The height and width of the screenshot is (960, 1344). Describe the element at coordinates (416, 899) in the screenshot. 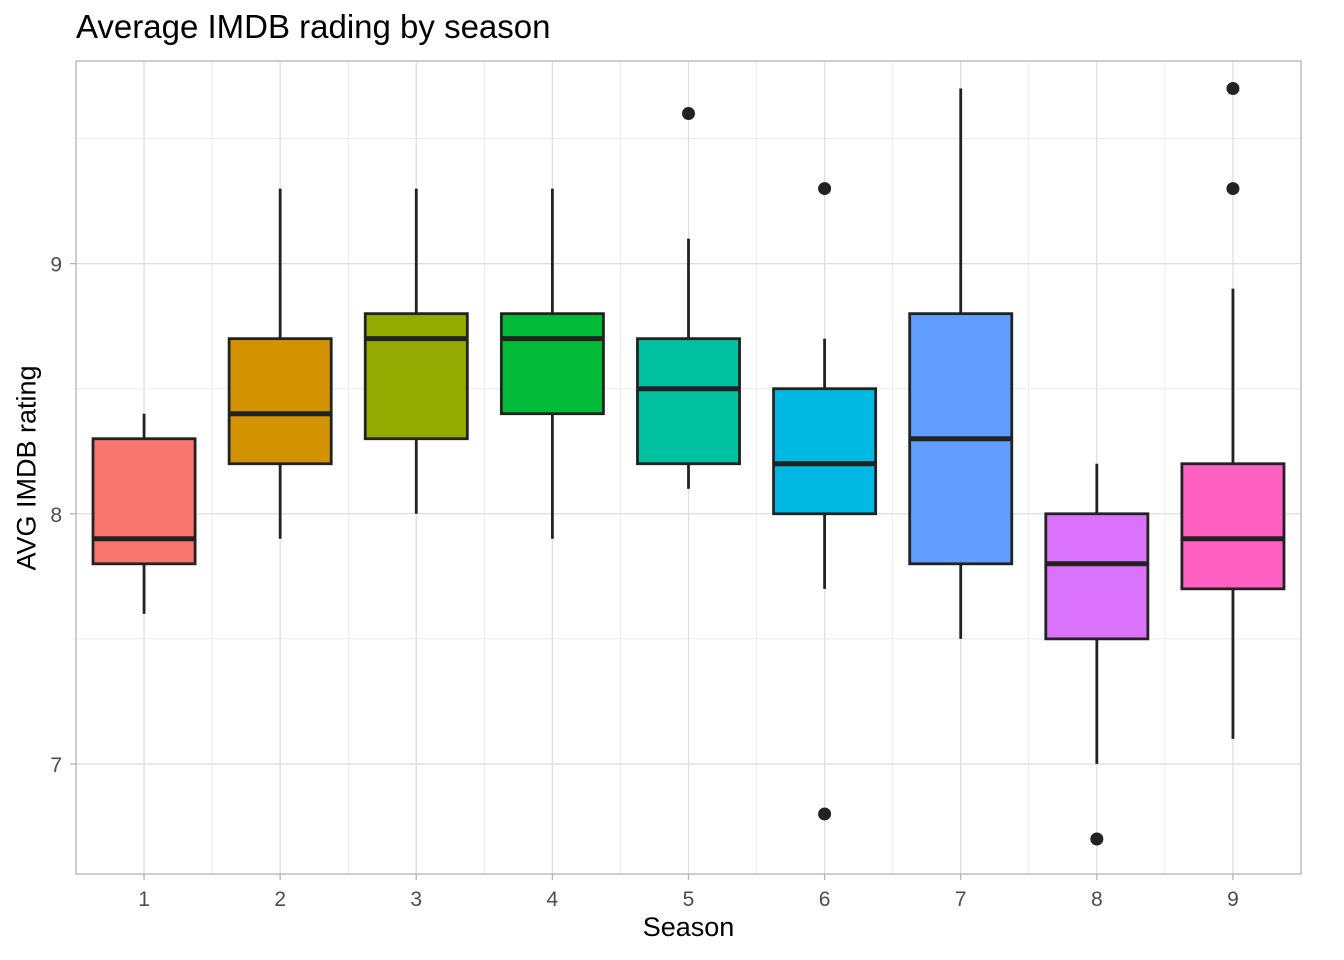

I see `x-tick-label: 3` at that location.